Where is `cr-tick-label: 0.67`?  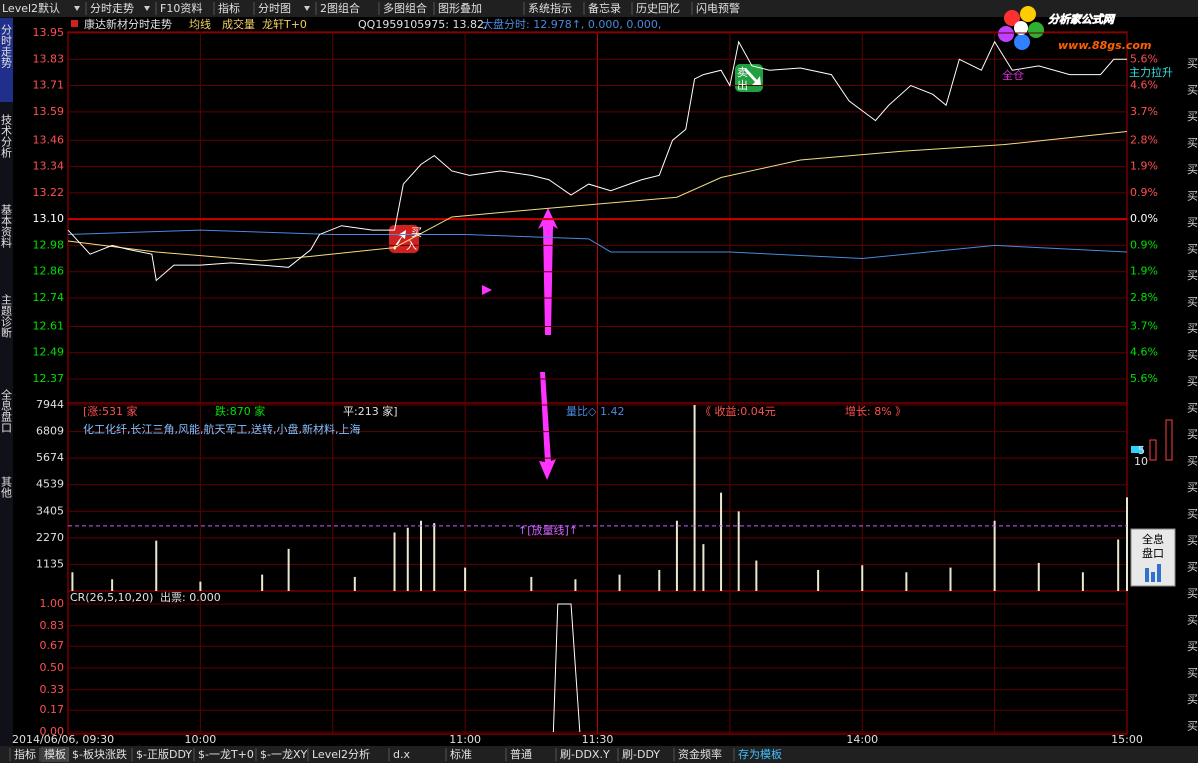 cr-tick-label: 0.67 is located at coordinates (52, 645).